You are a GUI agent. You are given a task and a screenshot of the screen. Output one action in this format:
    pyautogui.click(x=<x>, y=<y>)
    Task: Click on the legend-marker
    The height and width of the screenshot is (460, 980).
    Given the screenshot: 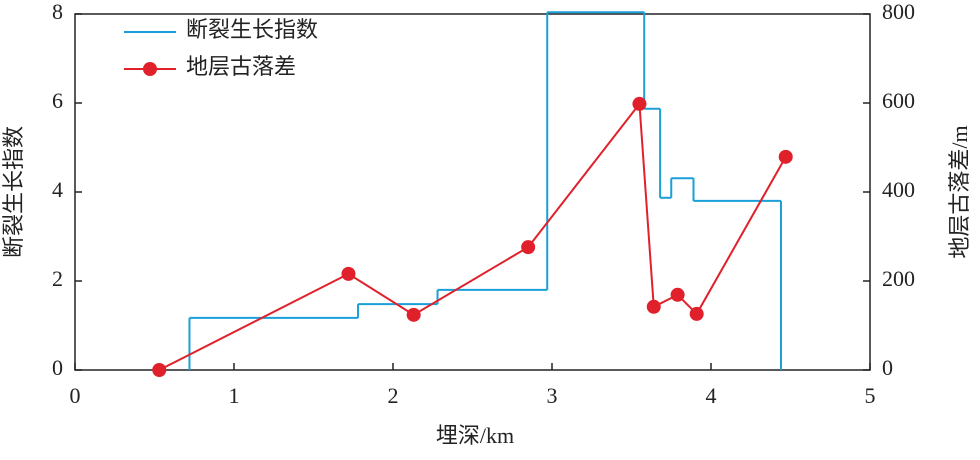 What is the action you would take?
    pyautogui.click(x=150, y=69)
    